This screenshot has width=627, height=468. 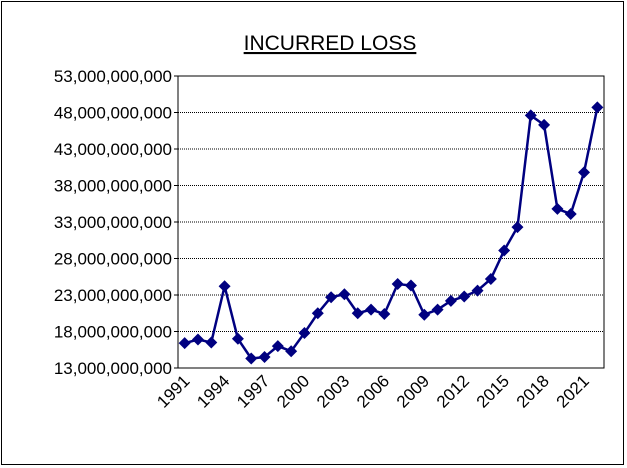 I want to click on y-tick-label: 53,000,000,000, so click(x=113, y=76).